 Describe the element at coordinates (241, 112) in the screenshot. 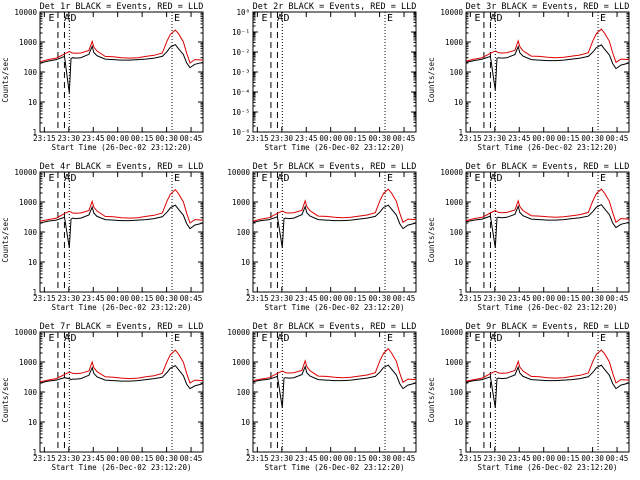

I see `y-tick-label: 10⁻⁵` at that location.